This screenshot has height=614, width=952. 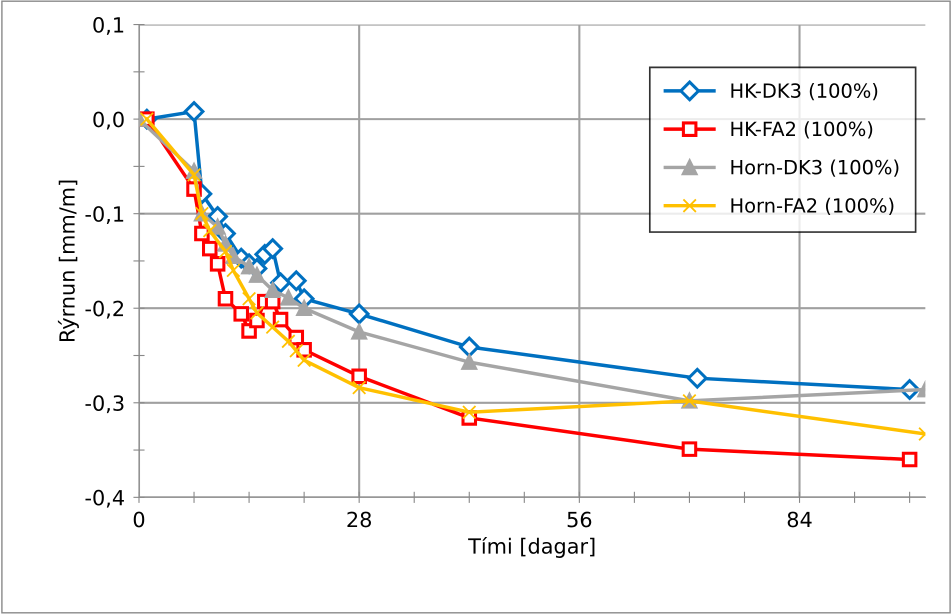 What do you see at coordinates (104, 309) in the screenshot?
I see `y-tick-label: -0,2` at bounding box center [104, 309].